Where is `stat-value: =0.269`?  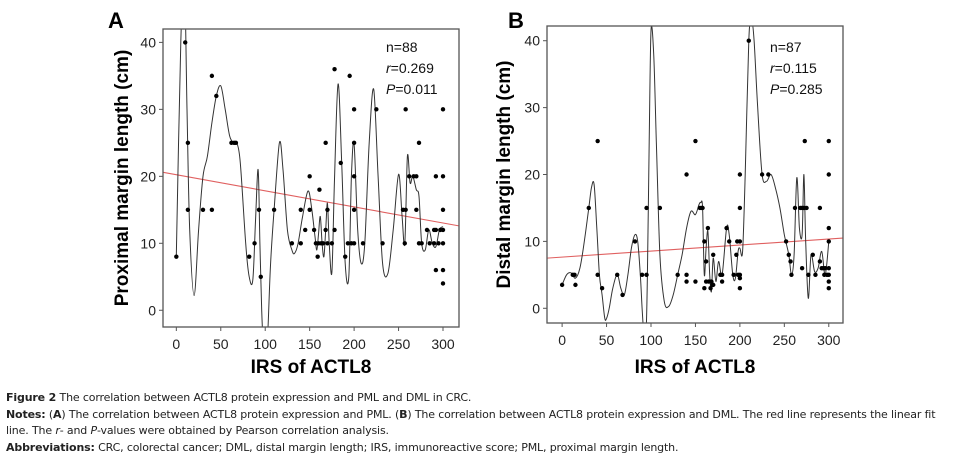 stat-value: =0.269 is located at coordinates (412, 68).